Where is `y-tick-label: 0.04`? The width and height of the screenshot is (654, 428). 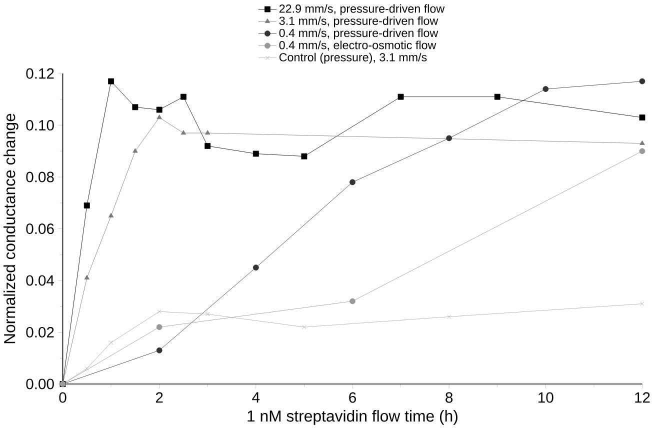
y-tick-label: 0.04 is located at coordinates (40, 280).